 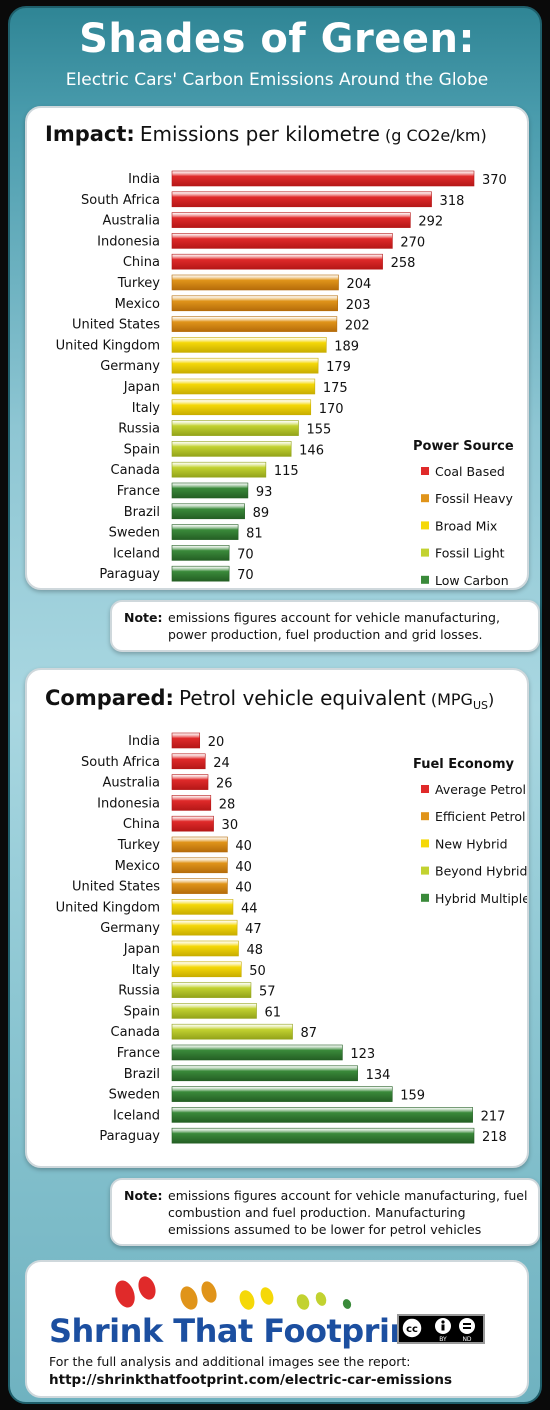 I want to click on value-label: 57, so click(x=267, y=992).